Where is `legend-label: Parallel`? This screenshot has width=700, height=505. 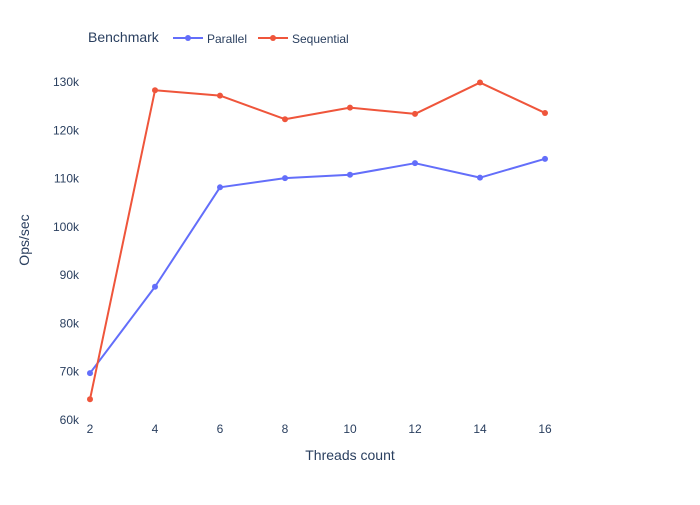 legend-label: Parallel is located at coordinates (227, 39).